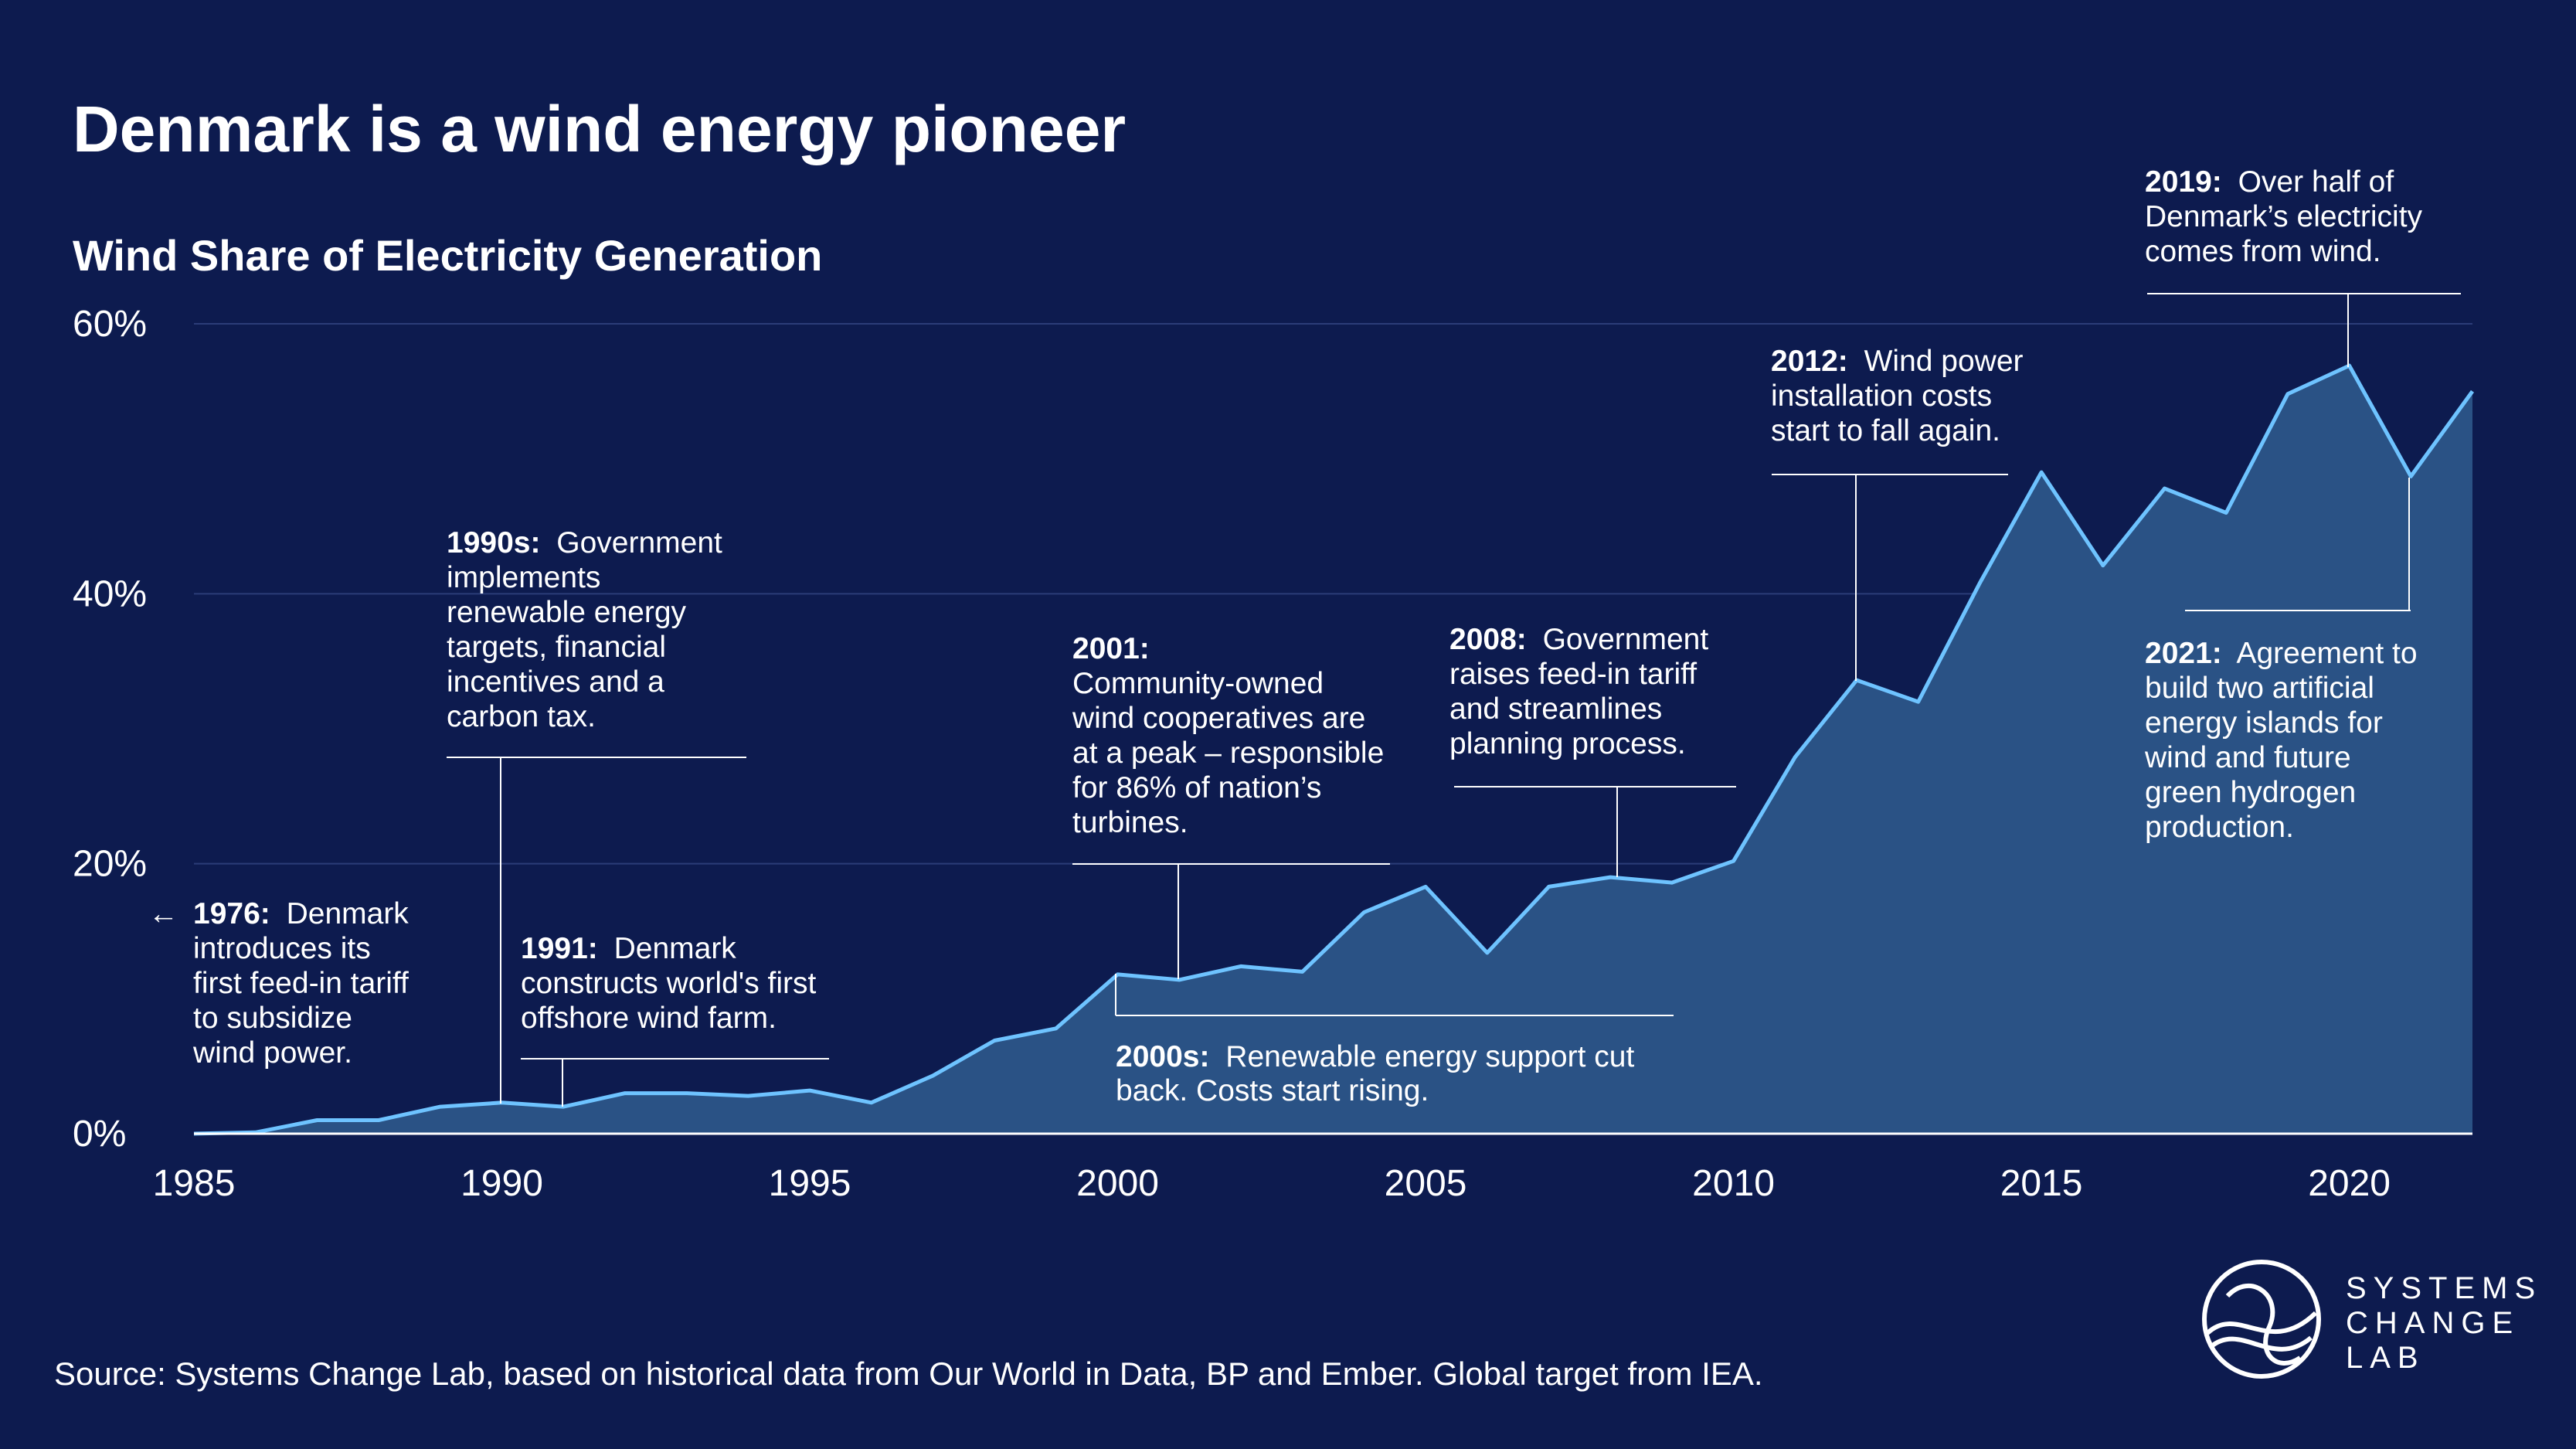 Image resolution: width=2576 pixels, height=1449 pixels. I want to click on annotation-1990s-line-3: renewable energy, so click(567, 613).